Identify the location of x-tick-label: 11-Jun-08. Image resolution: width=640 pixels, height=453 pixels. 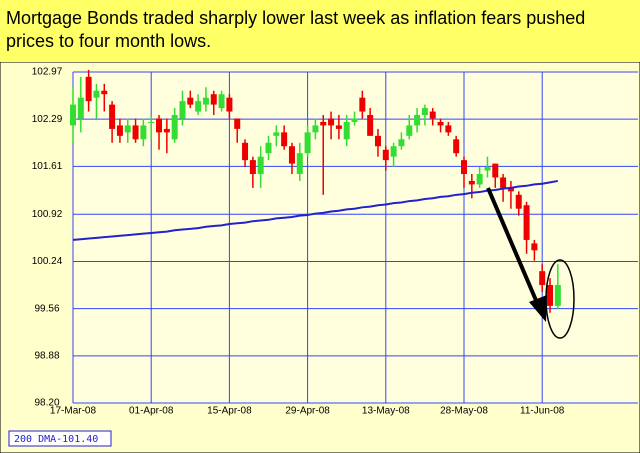
(542, 411).